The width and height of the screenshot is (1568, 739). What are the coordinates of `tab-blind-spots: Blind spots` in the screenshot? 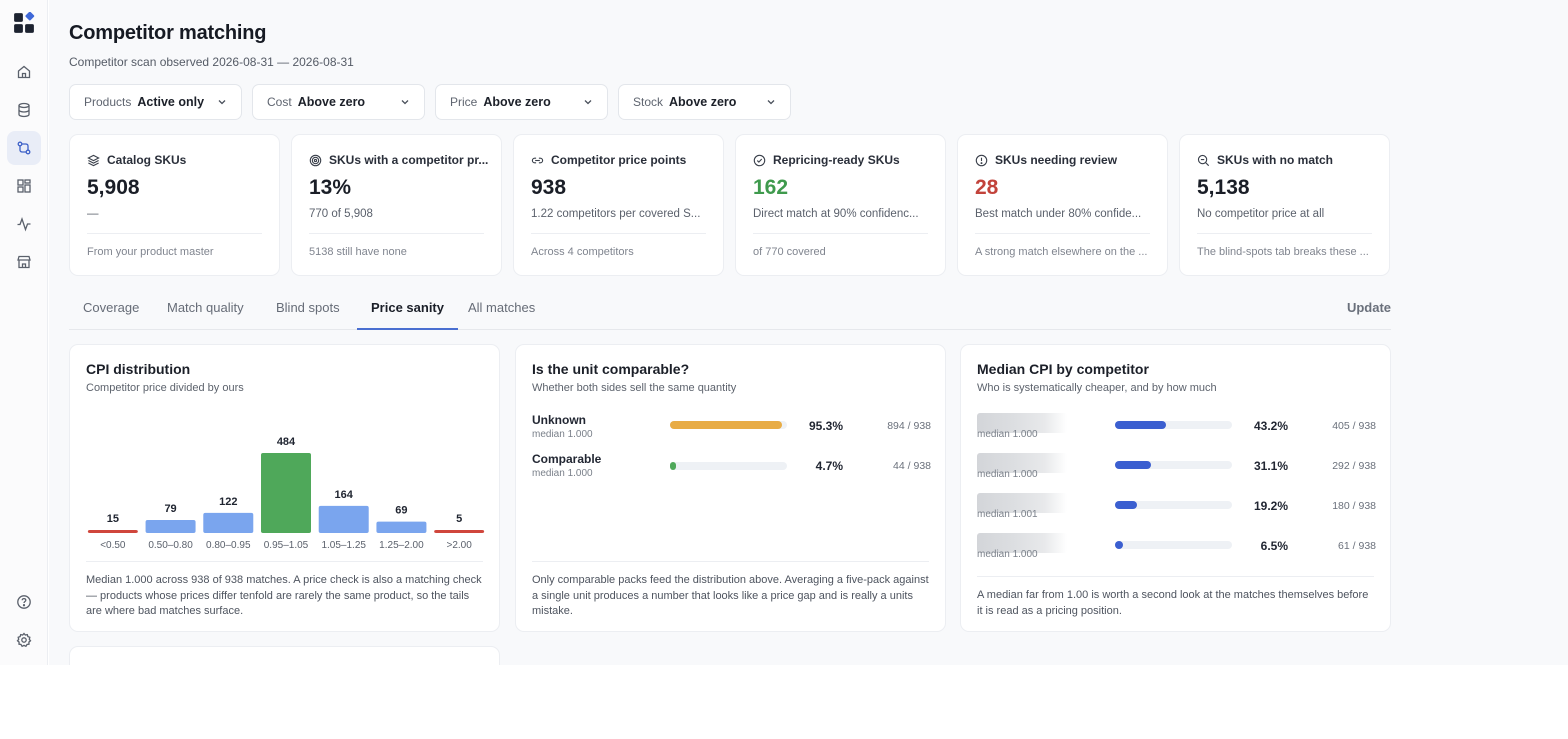 It's located at (308, 307).